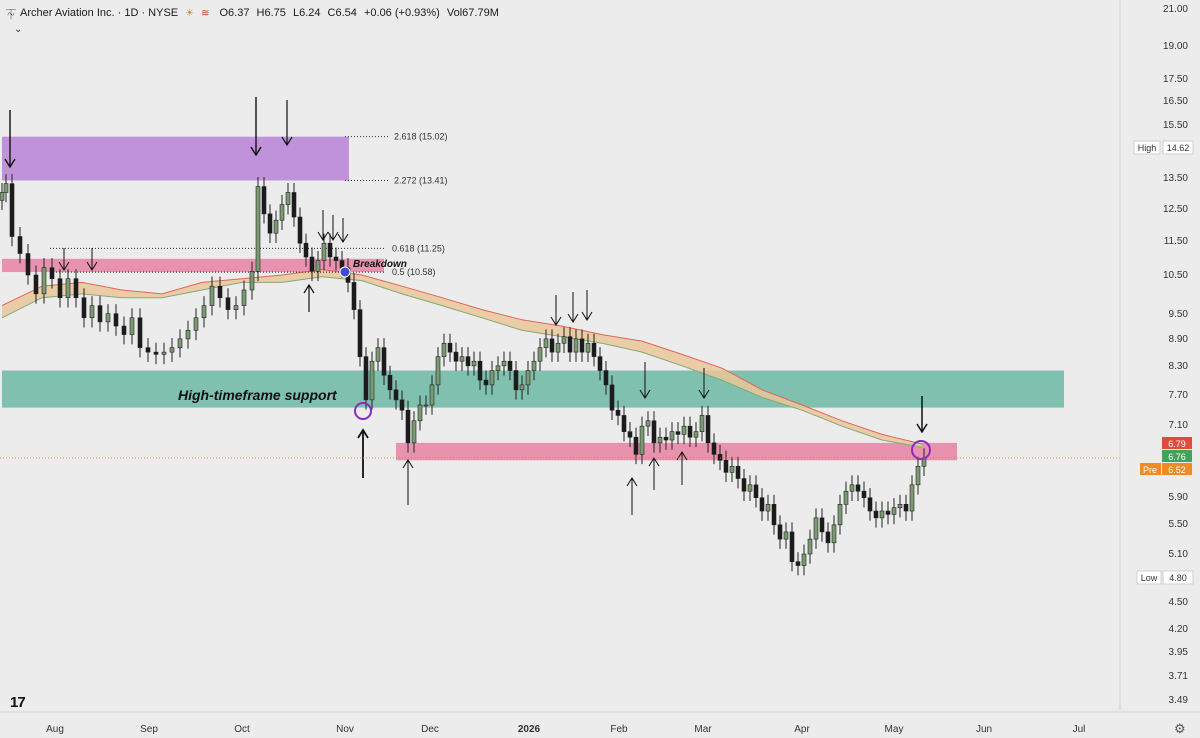  I want to click on high-badge-value: 14.62, so click(1178, 148).